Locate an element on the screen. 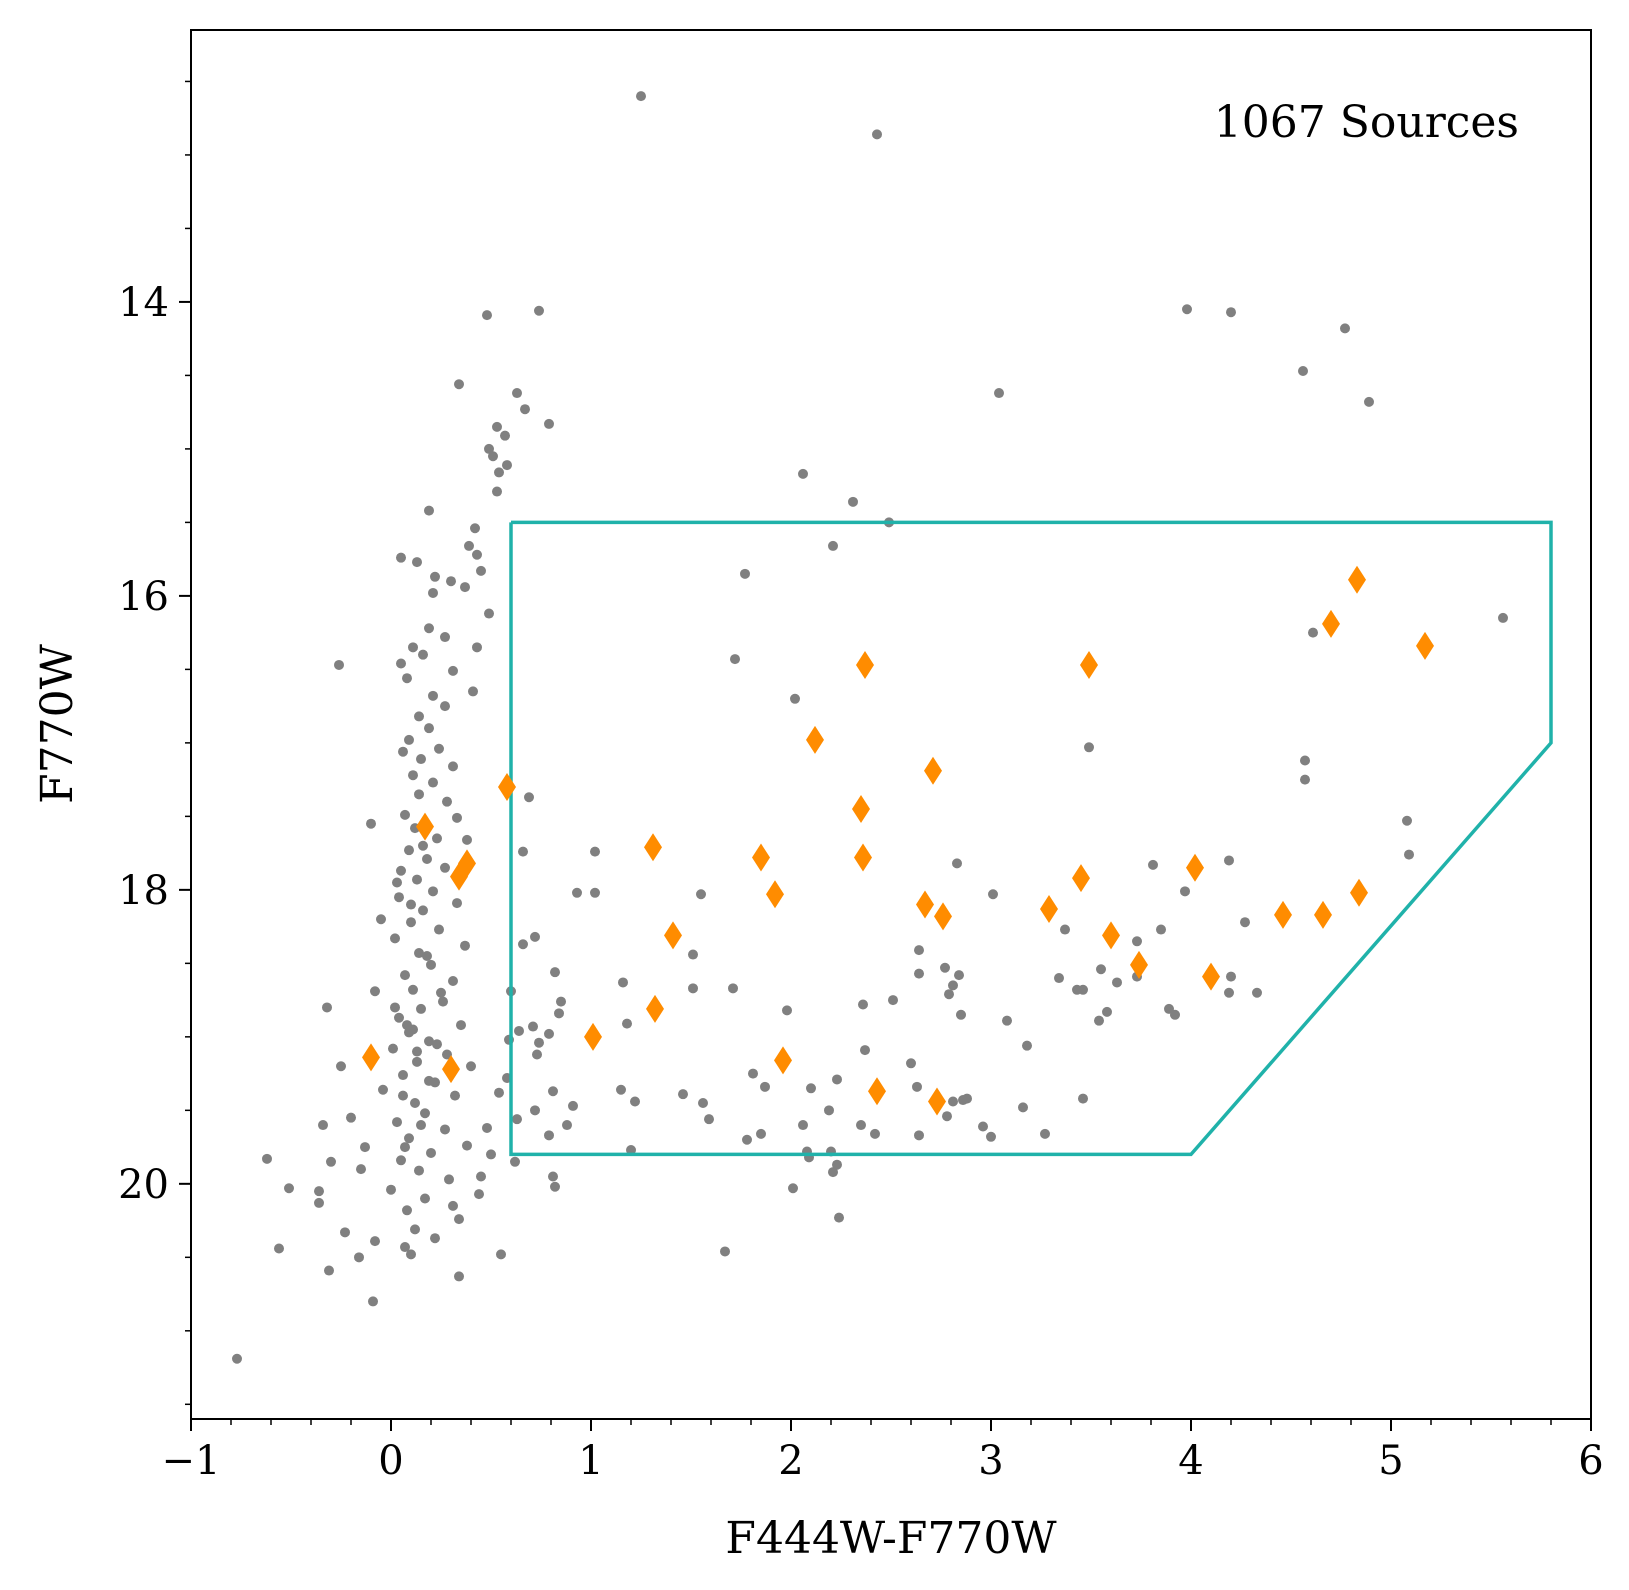  source-count-annotation: 1067 Sources is located at coordinates (1366, 122).